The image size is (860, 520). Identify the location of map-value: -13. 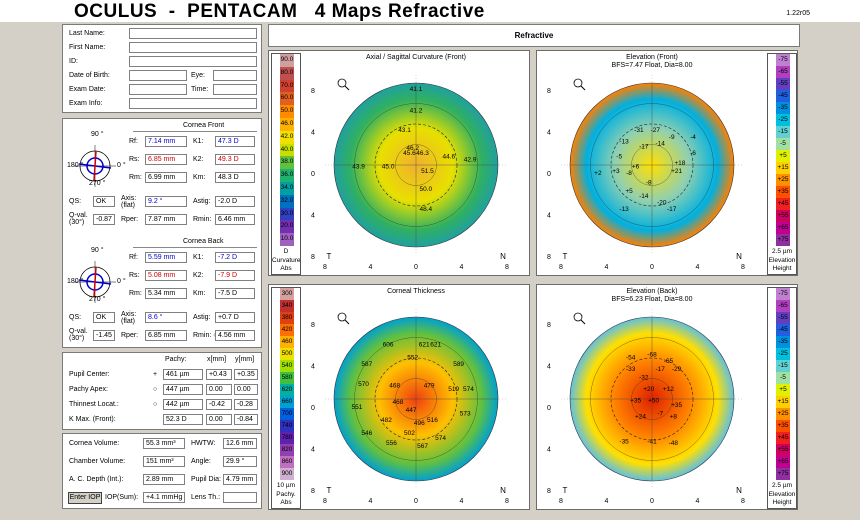
(624, 142).